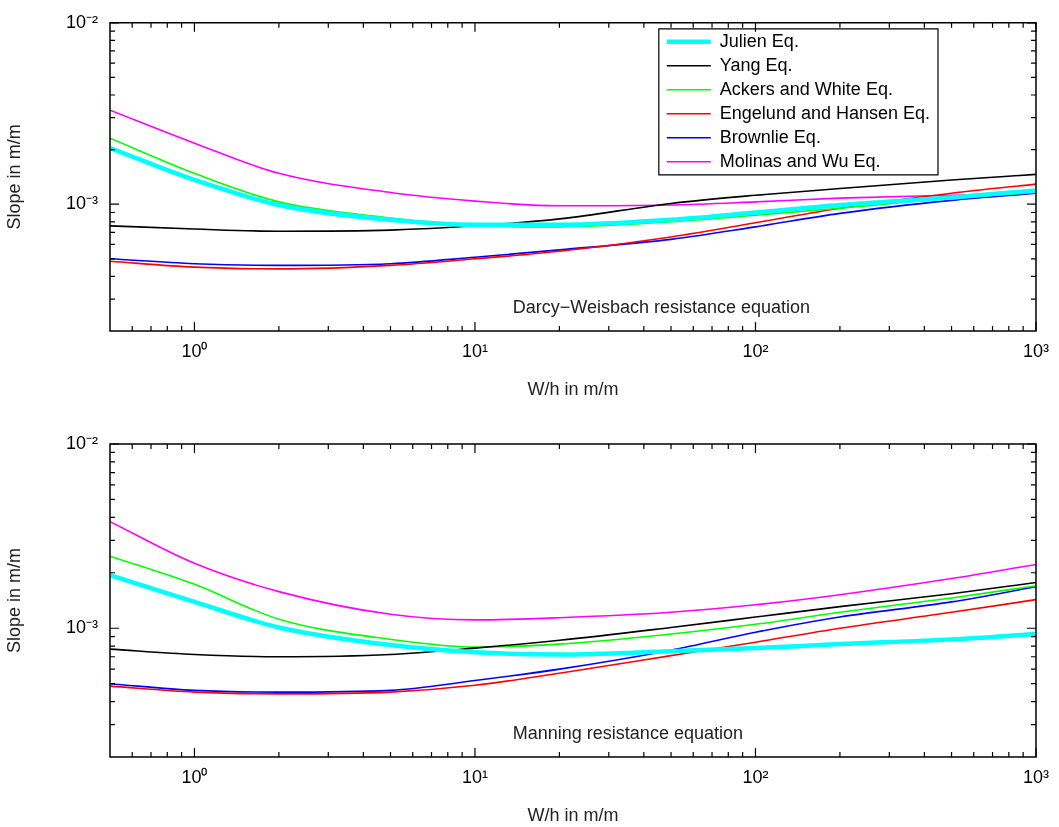  What do you see at coordinates (627, 733) in the screenshot?
I see `annotation: Manning resistance equation` at bounding box center [627, 733].